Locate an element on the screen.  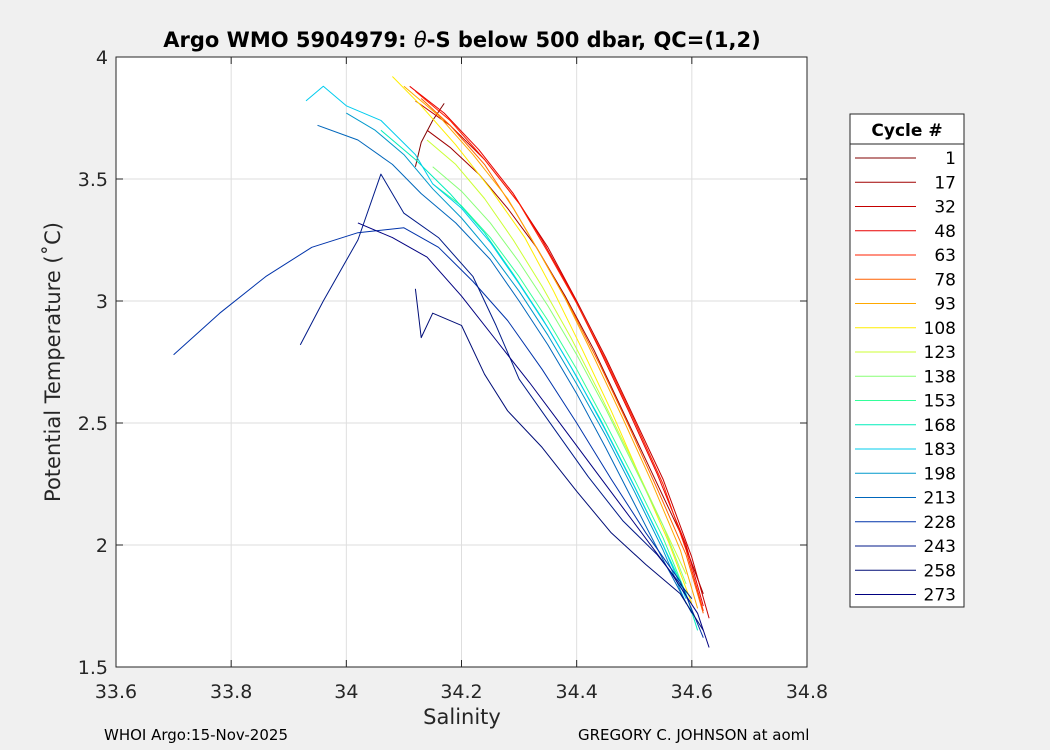
y-tick-label: 2 is located at coordinates (102, 546).